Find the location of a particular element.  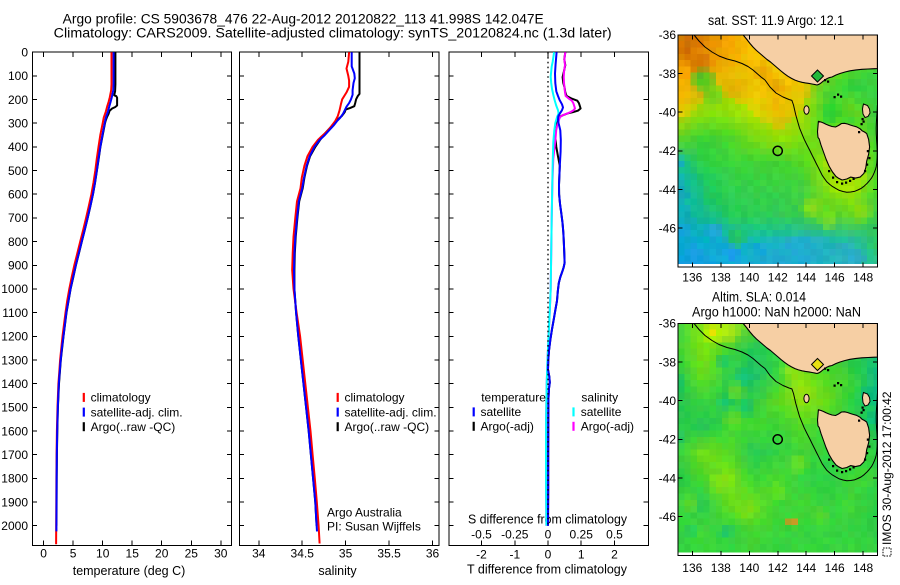

svg-text: 30 is located at coordinates (221, 554).